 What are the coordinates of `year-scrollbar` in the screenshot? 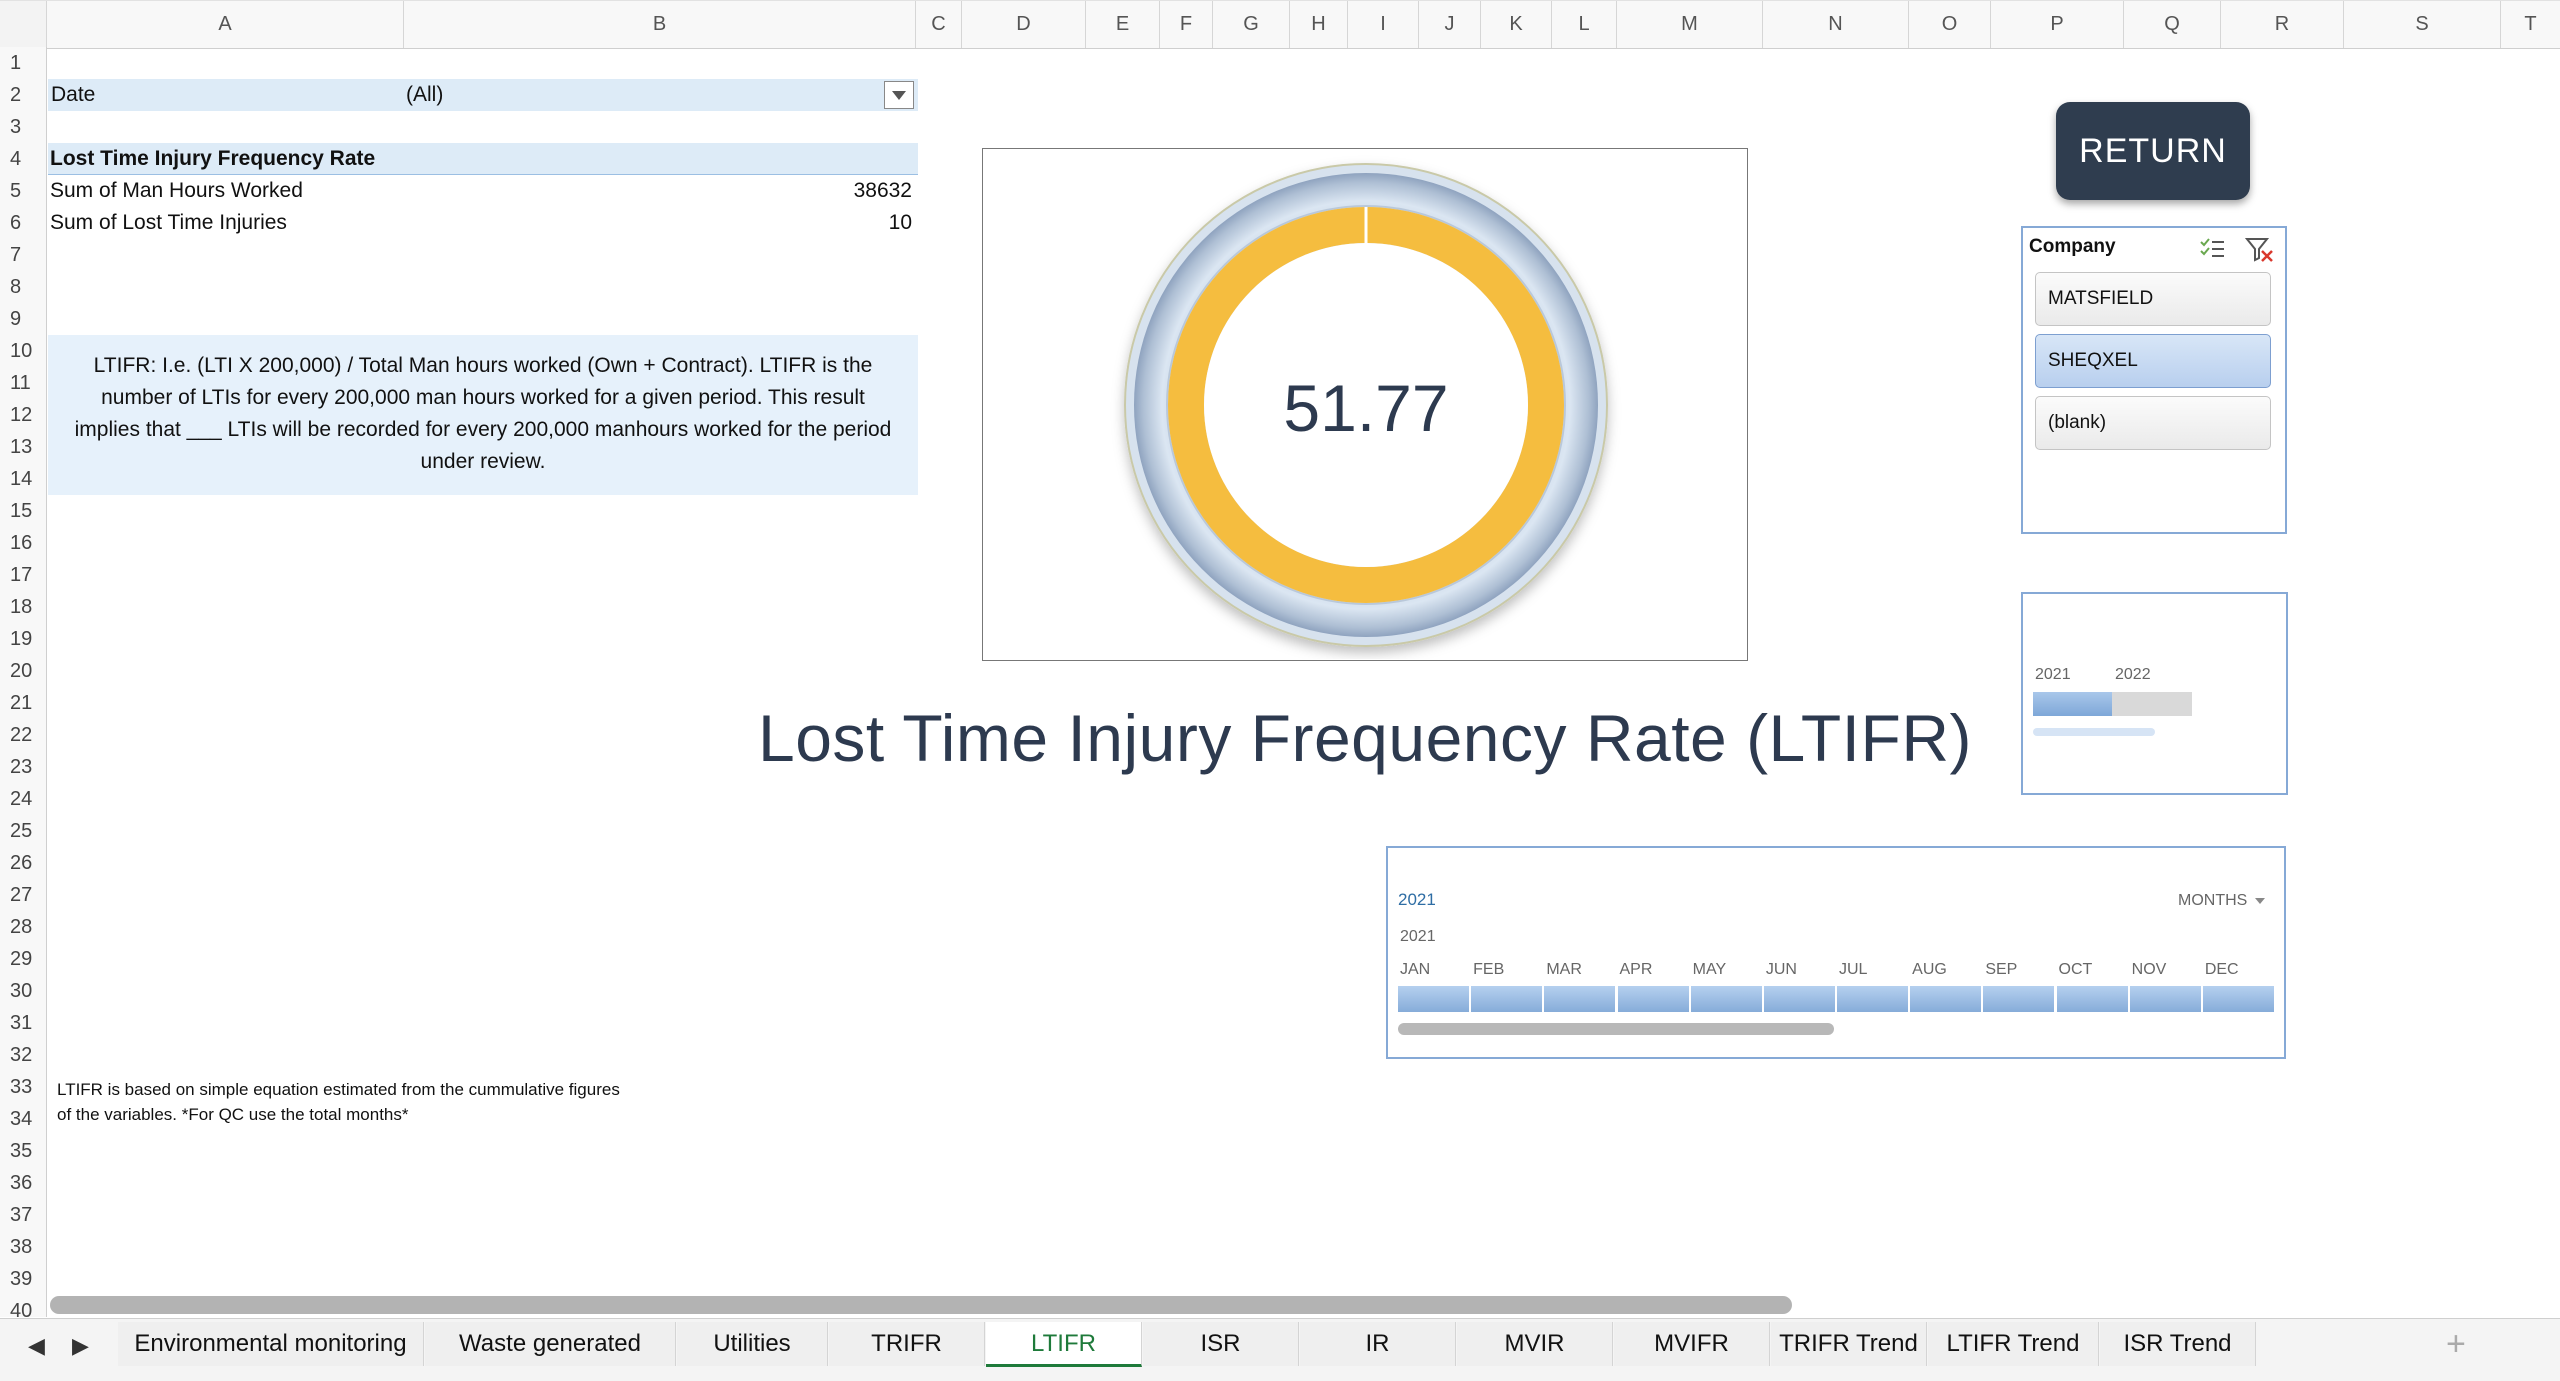 It's located at (2094, 732).